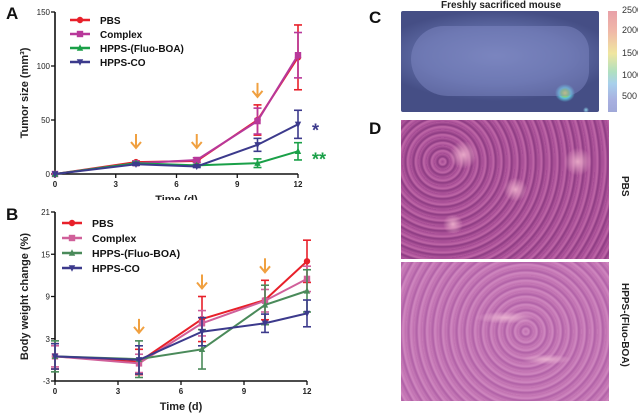 Image resolution: width=638 pixels, height=416 pixels. What do you see at coordinates (630, 96) in the screenshot?
I see `colorbar-tick: 500` at bounding box center [630, 96].